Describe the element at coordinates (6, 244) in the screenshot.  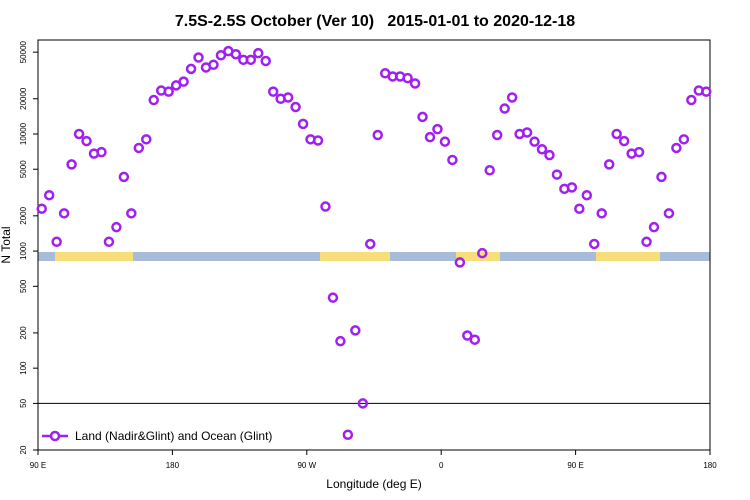
I see `y-axis-label: N Total` at that location.